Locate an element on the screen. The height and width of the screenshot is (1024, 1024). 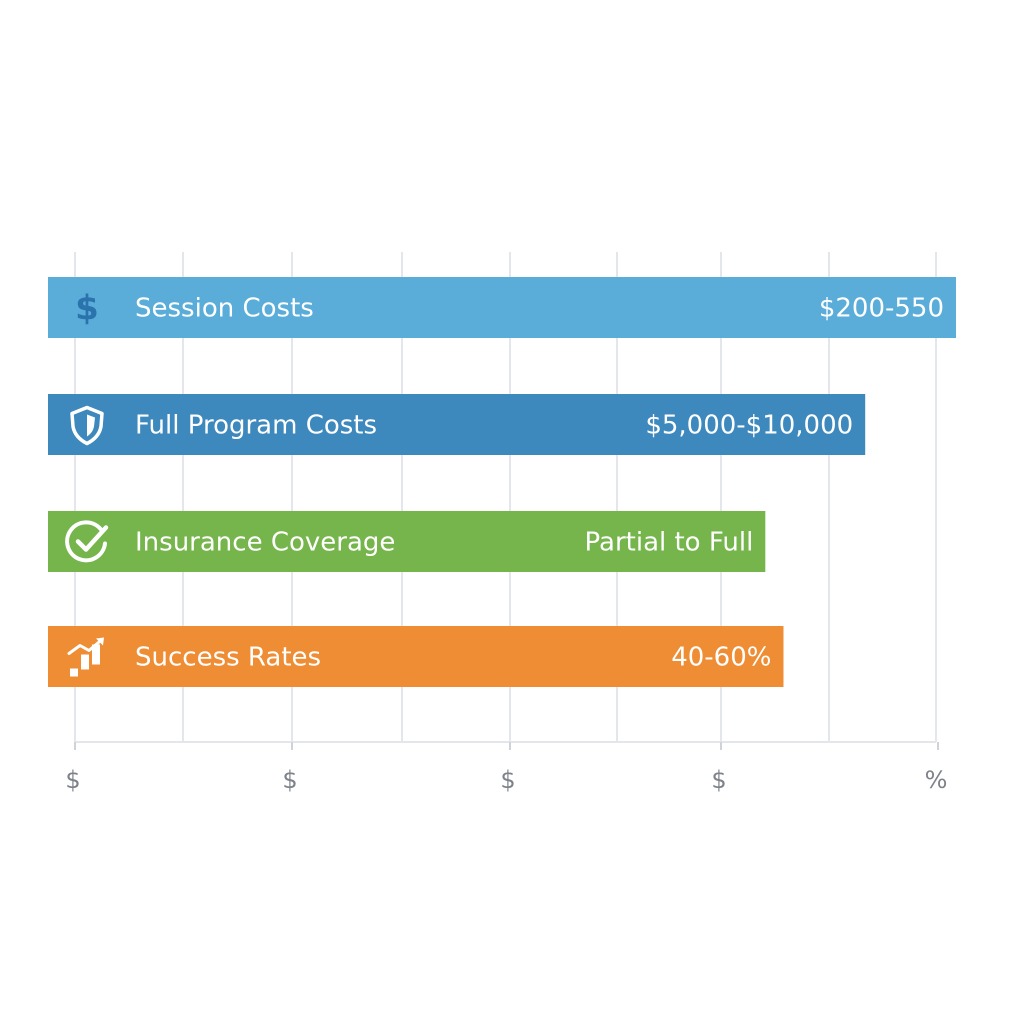
bar-row: Full Program Costs $5,000-$10,000 is located at coordinates (457, 424).